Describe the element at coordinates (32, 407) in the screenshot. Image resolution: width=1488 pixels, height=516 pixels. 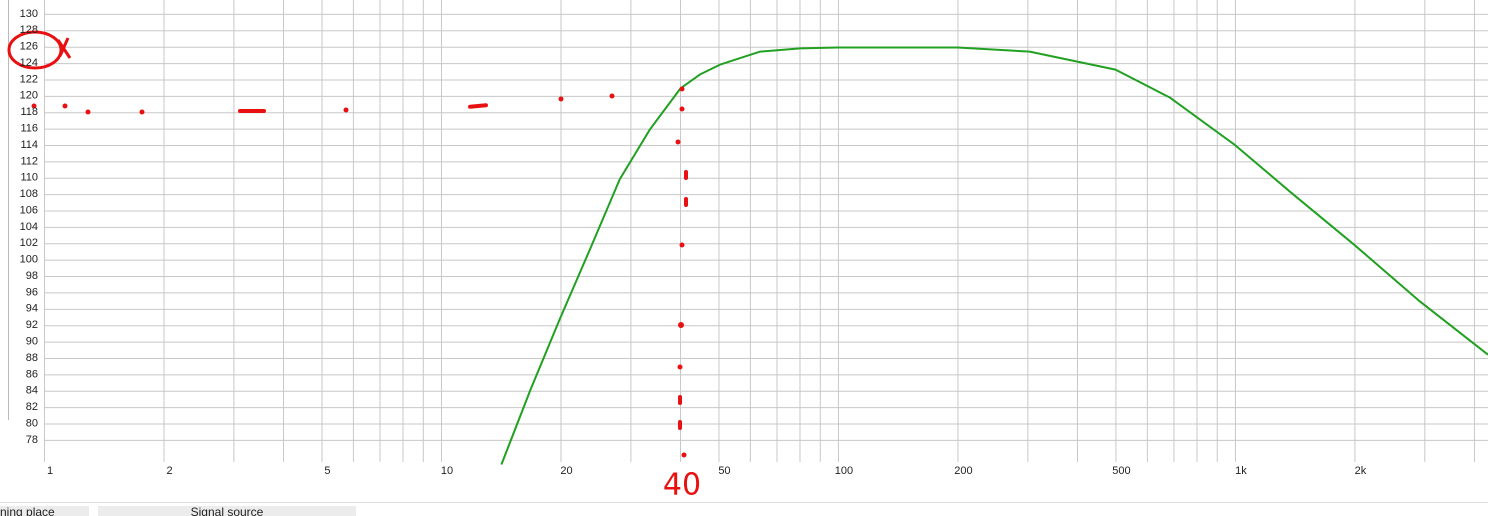
I see `y-tick-label: 82` at that location.